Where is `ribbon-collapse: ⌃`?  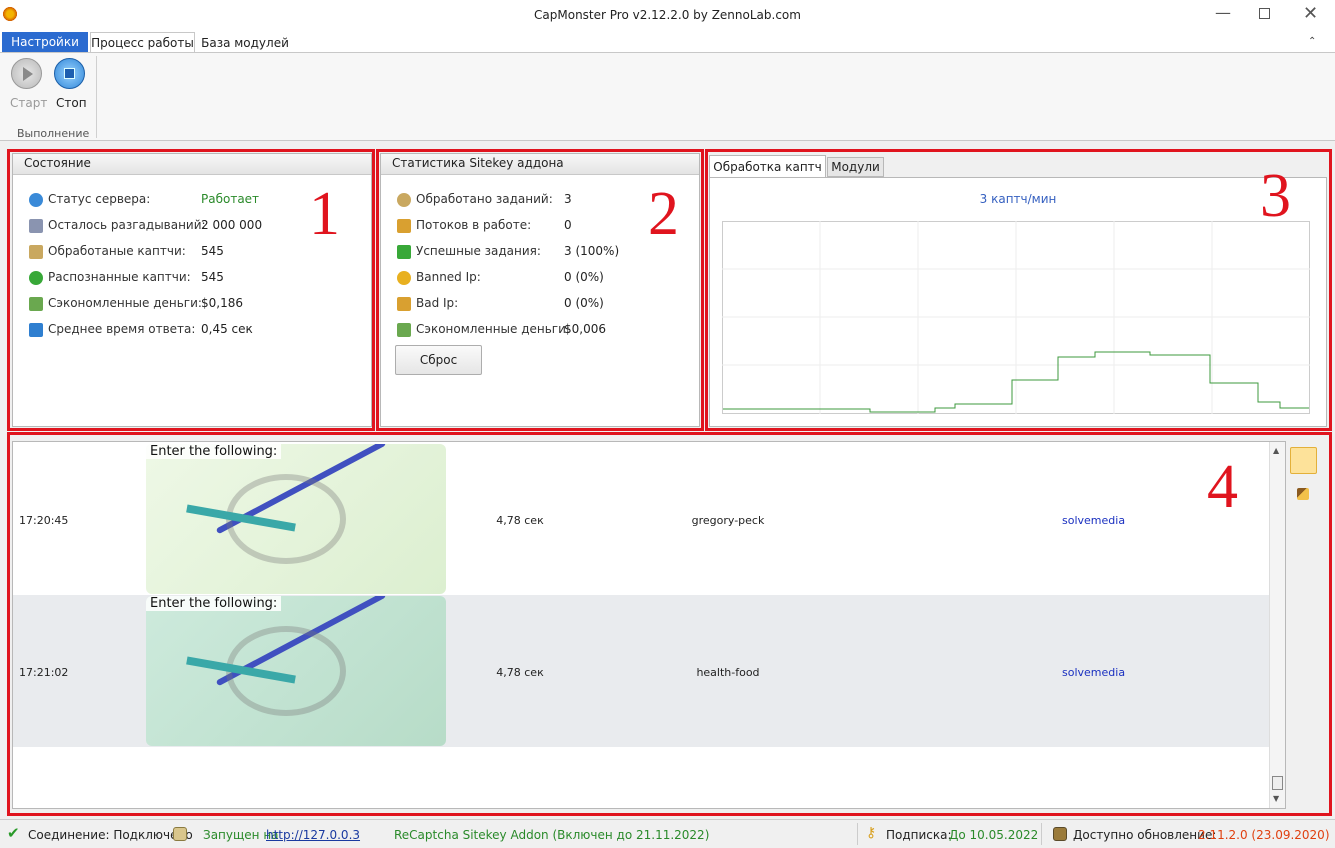 ribbon-collapse: ⌃ is located at coordinates (1312, 41).